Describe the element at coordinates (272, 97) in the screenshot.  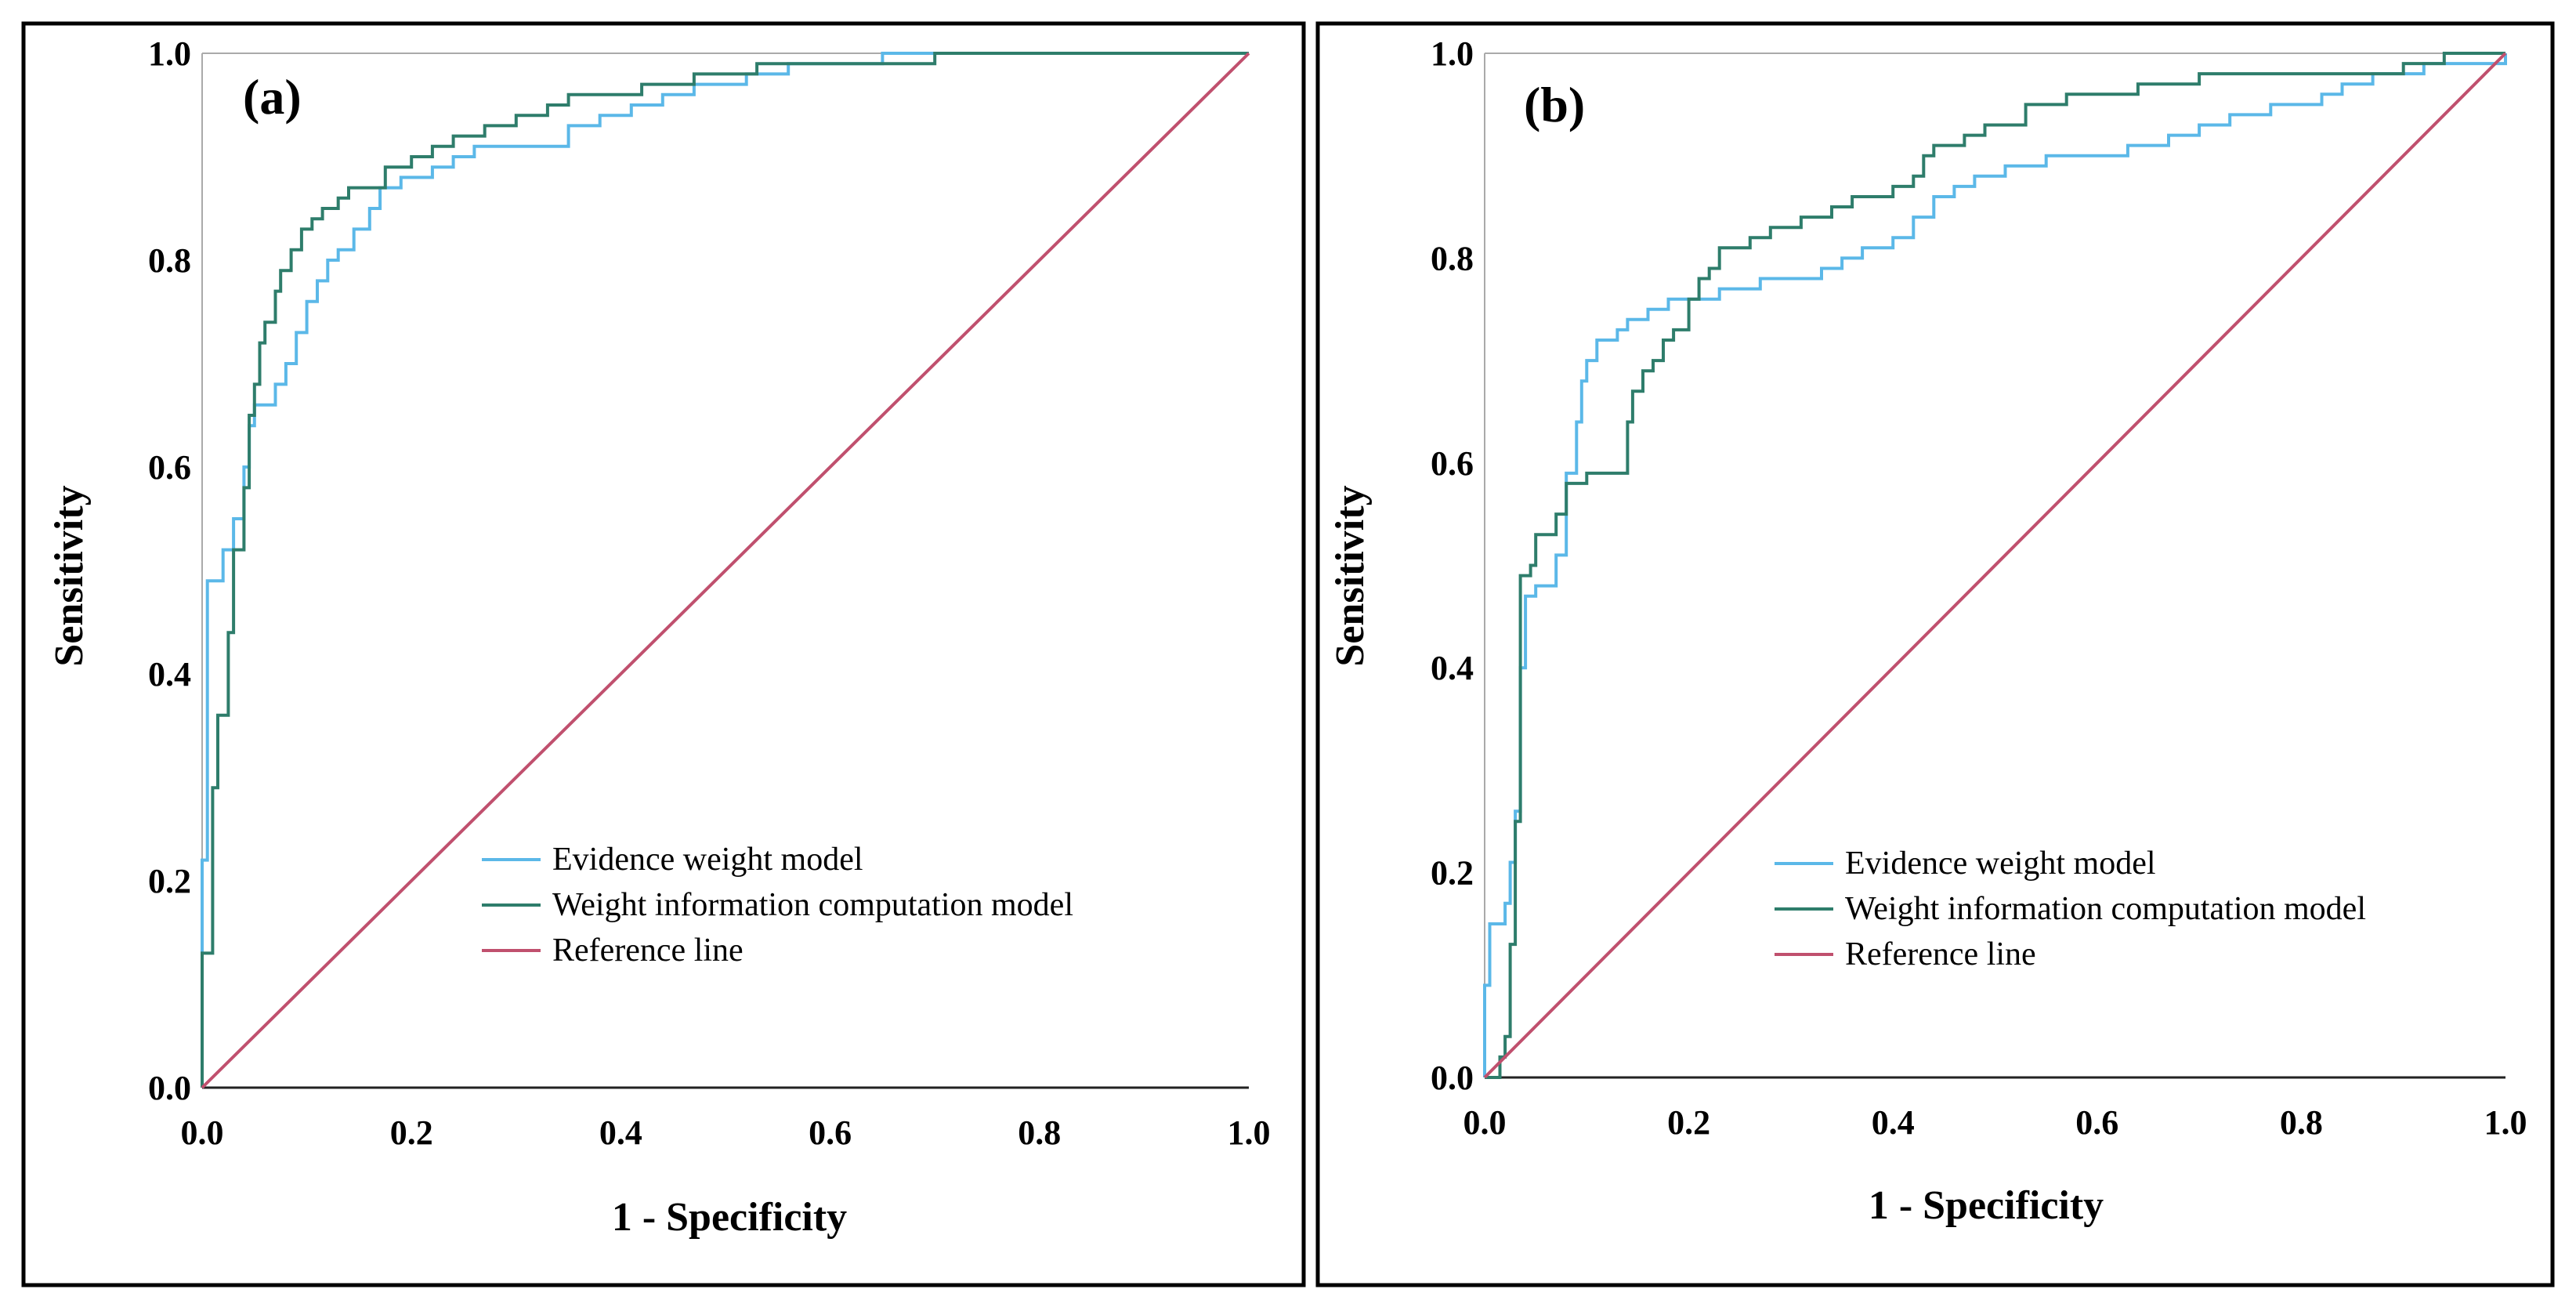
I see `panel-label: (a)` at that location.